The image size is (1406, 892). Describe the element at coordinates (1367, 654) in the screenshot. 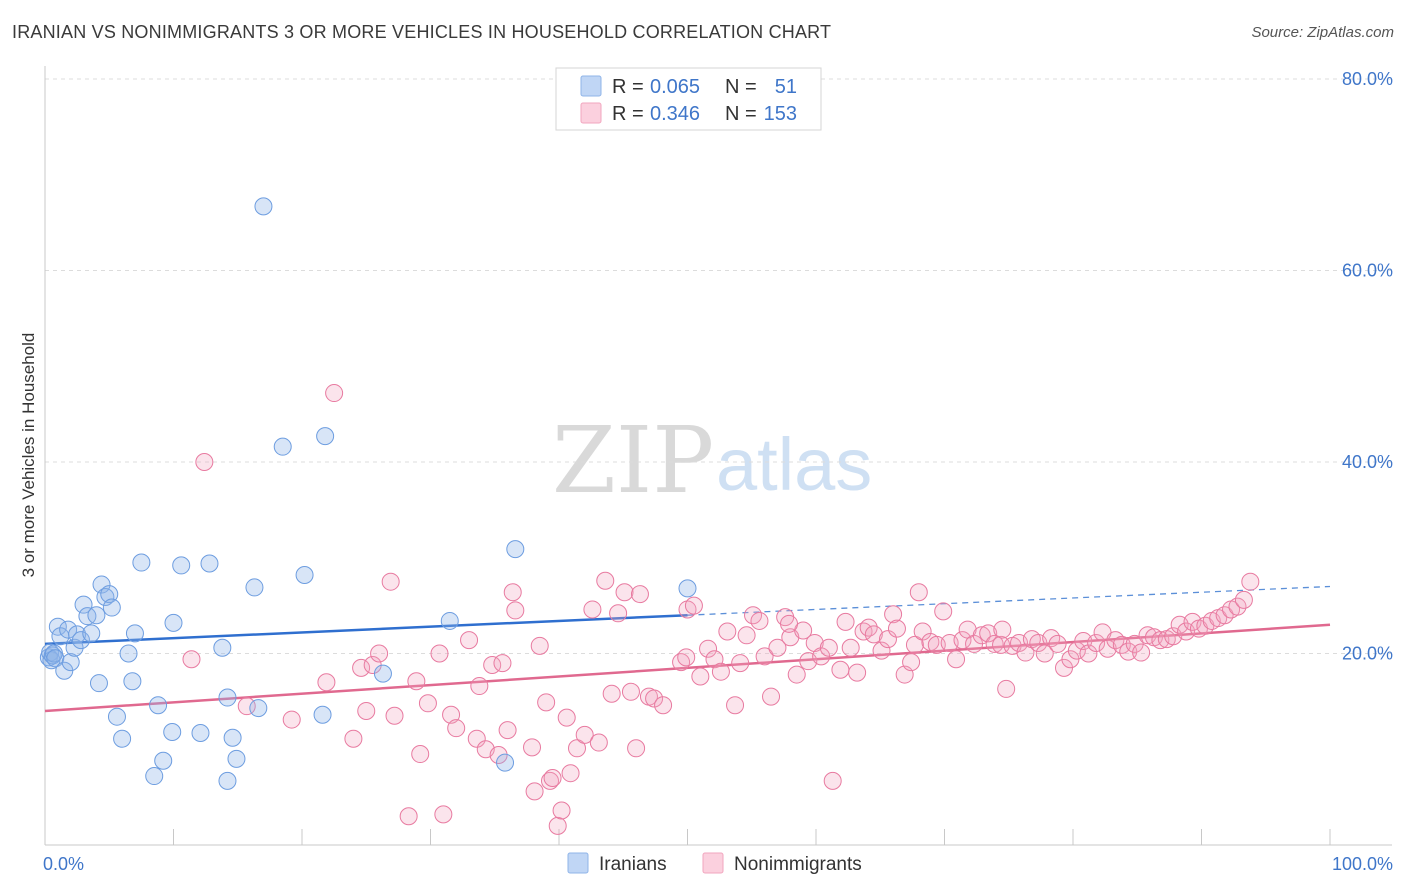

I see `y-tick-label: 20.0%` at that location.